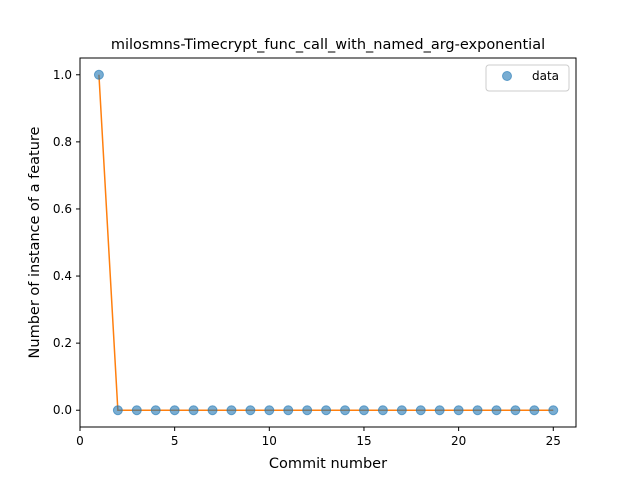 The height and width of the screenshot is (480, 640). Describe the element at coordinates (62, 276) in the screenshot. I see `y-tick-label: 0.4` at that location.